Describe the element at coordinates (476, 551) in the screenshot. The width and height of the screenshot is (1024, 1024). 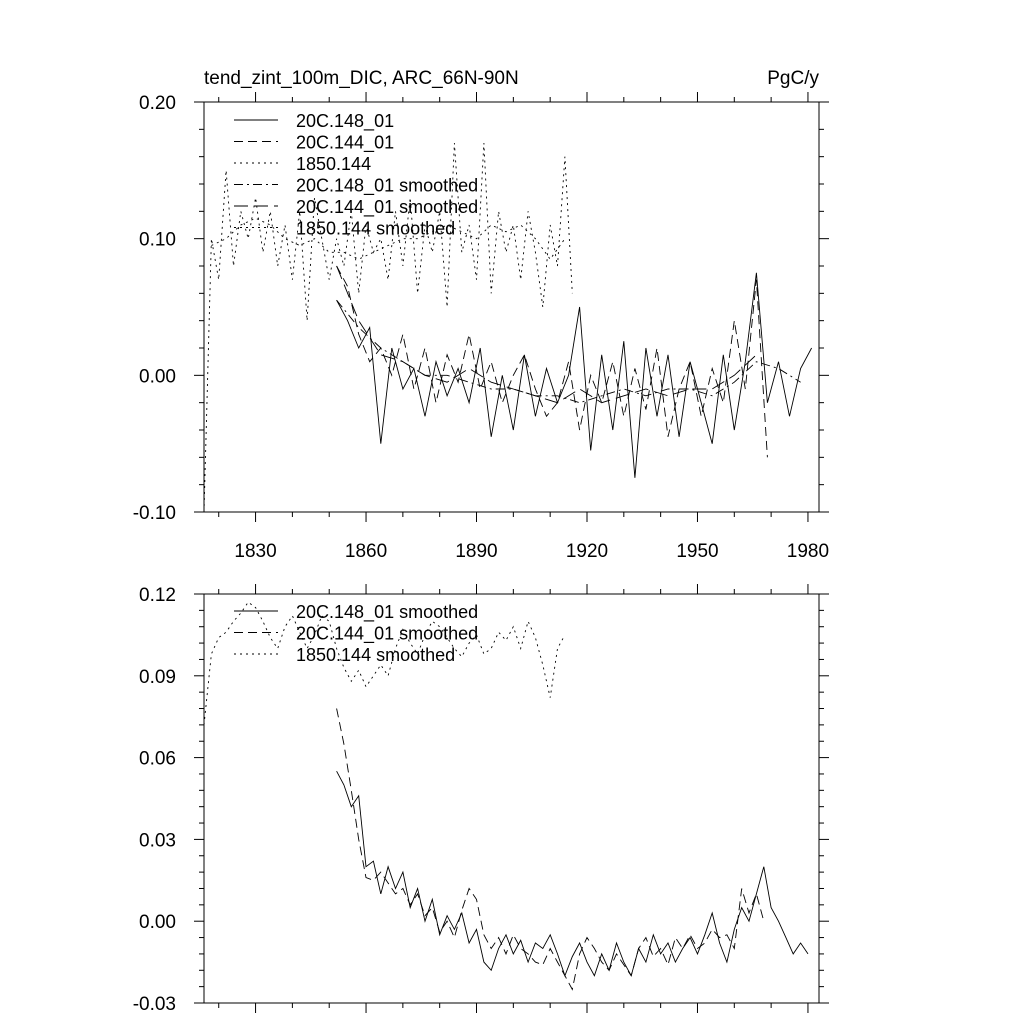
I see `x-tick-label: 1890` at that location.